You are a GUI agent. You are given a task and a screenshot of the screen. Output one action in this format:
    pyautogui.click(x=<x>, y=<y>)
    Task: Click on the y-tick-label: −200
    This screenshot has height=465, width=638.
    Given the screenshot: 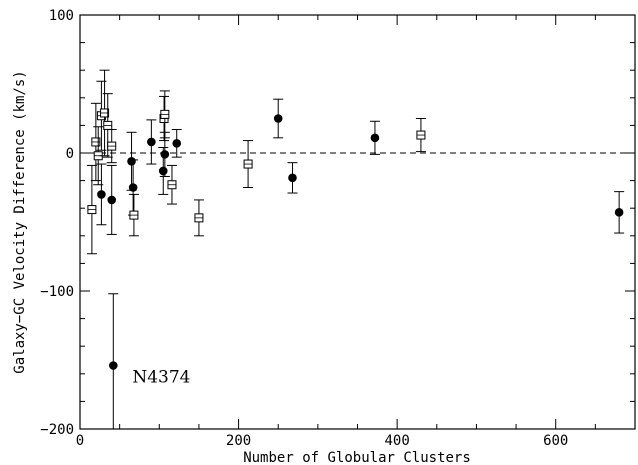 What is the action you would take?
    pyautogui.click(x=57, y=430)
    